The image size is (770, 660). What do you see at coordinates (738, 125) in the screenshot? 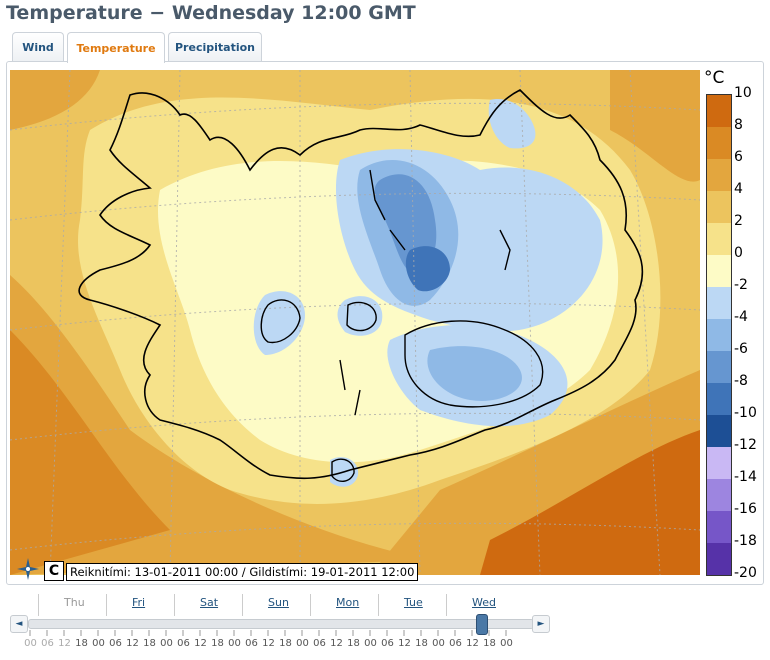
I see `legend-label: 8` at bounding box center [738, 125].